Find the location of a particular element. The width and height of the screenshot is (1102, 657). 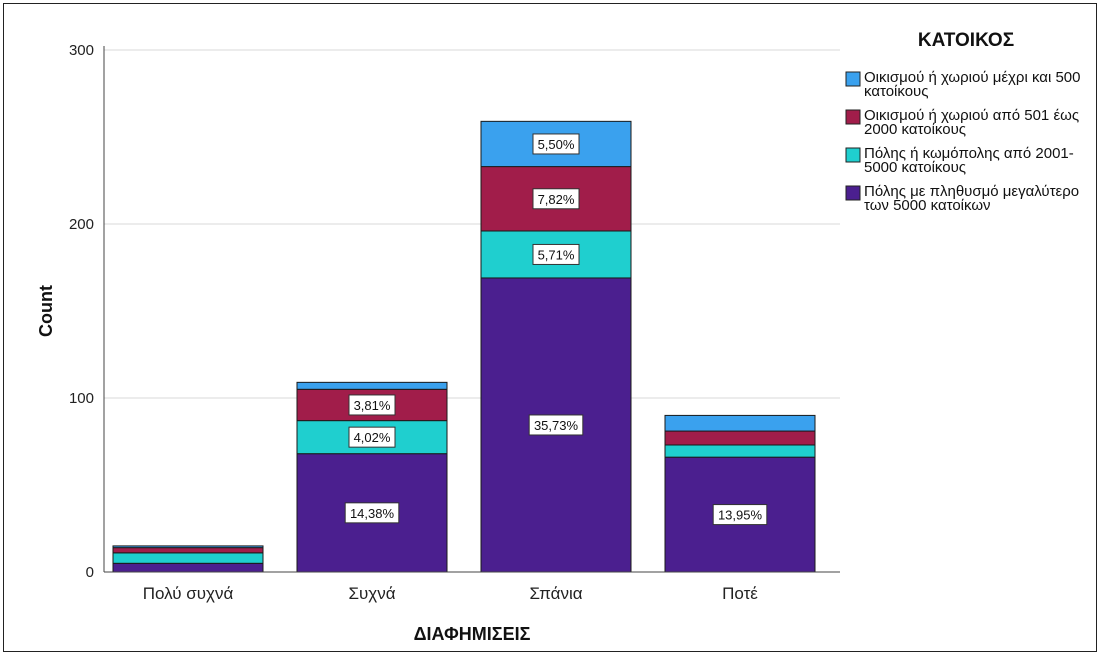

category-label: Πολύ συχνά is located at coordinates (188, 593).